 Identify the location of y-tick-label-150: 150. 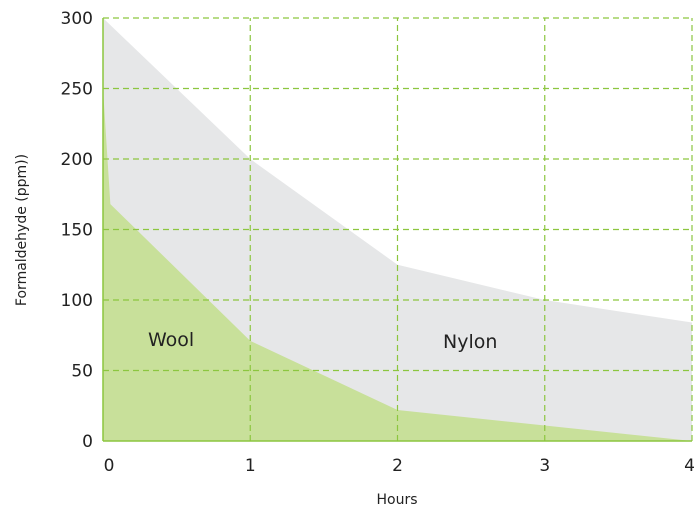
(77, 231).